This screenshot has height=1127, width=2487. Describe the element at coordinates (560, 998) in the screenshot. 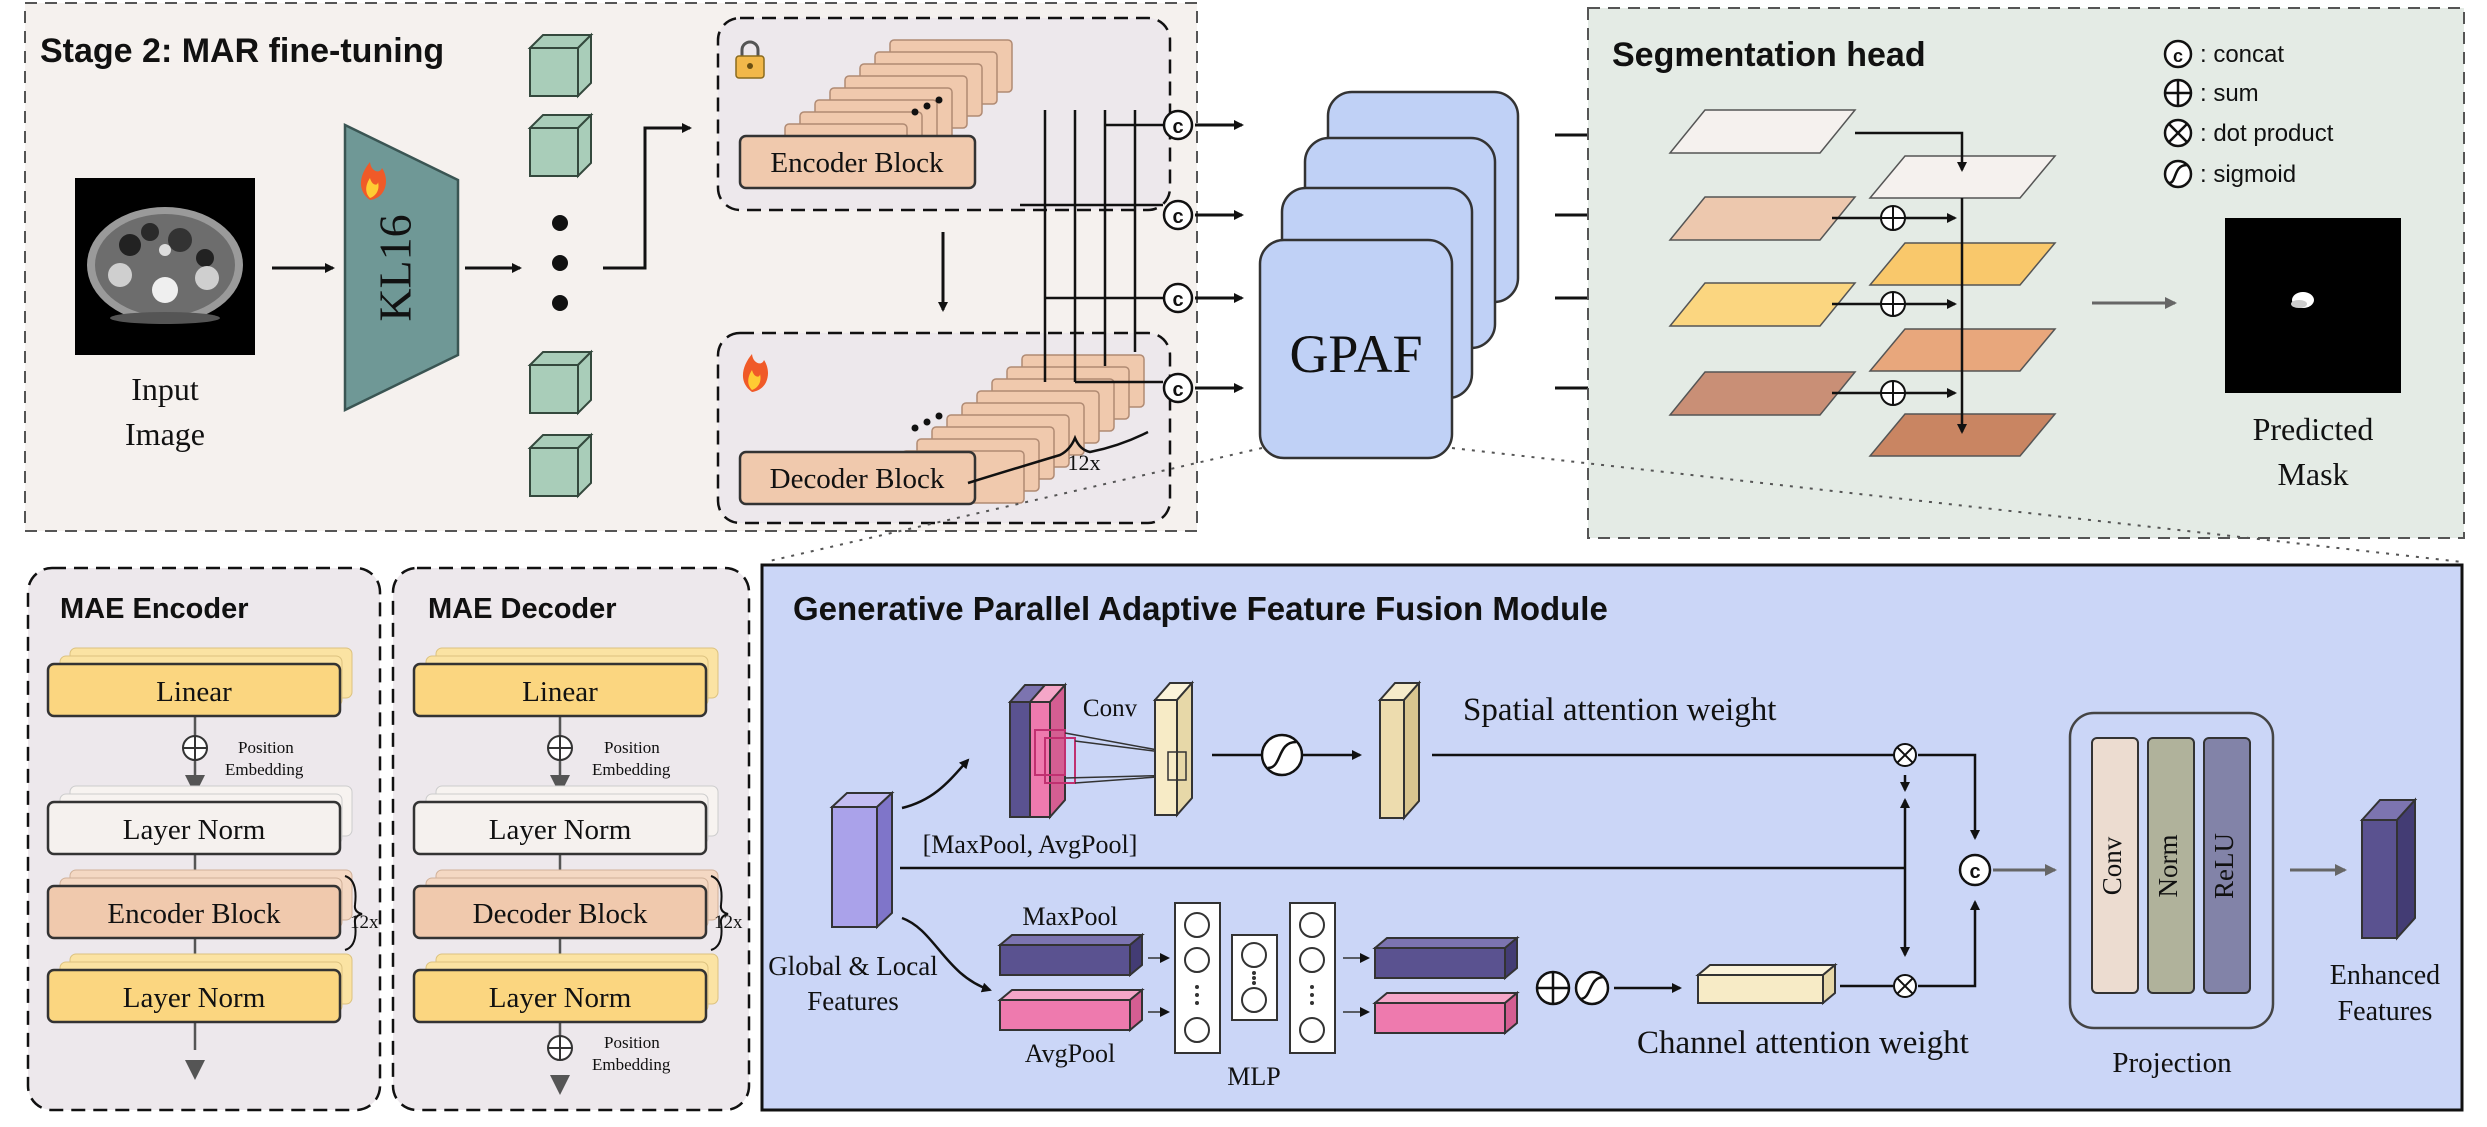

I see `dec-layer-norm-2-label: Layer Norm` at that location.